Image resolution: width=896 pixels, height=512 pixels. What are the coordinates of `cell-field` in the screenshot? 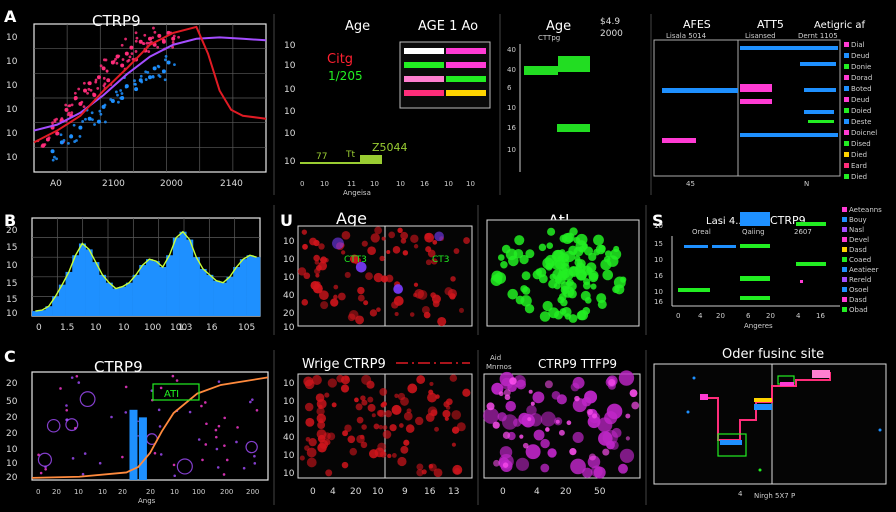 It's located at (558, 275).